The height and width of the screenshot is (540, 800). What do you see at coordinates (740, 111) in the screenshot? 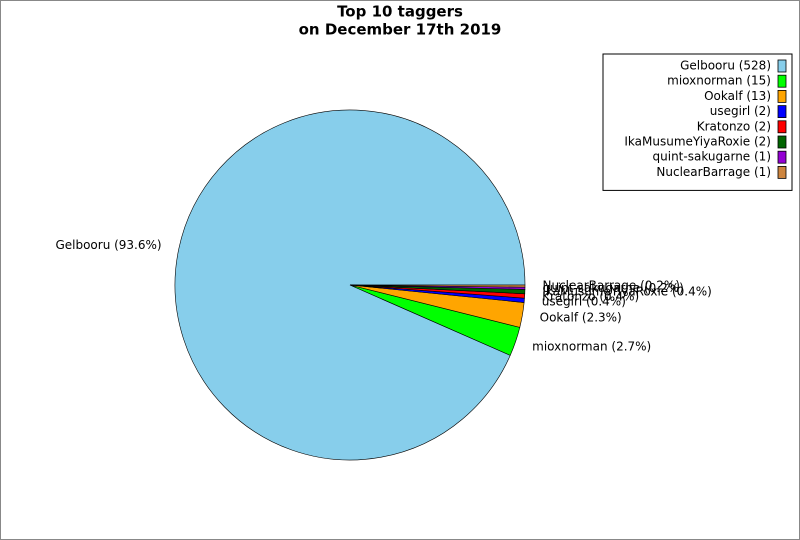
I see `legend-label: usegirl (2)` at bounding box center [740, 111].